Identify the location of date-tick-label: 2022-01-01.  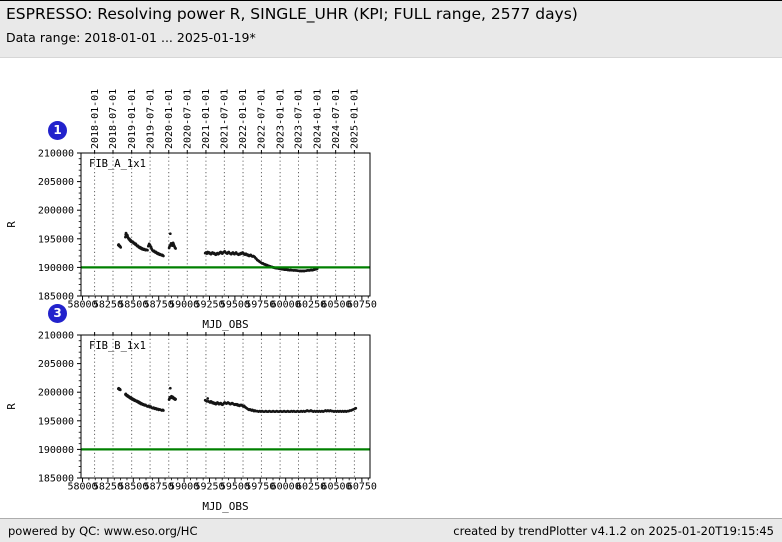
(243, 119).